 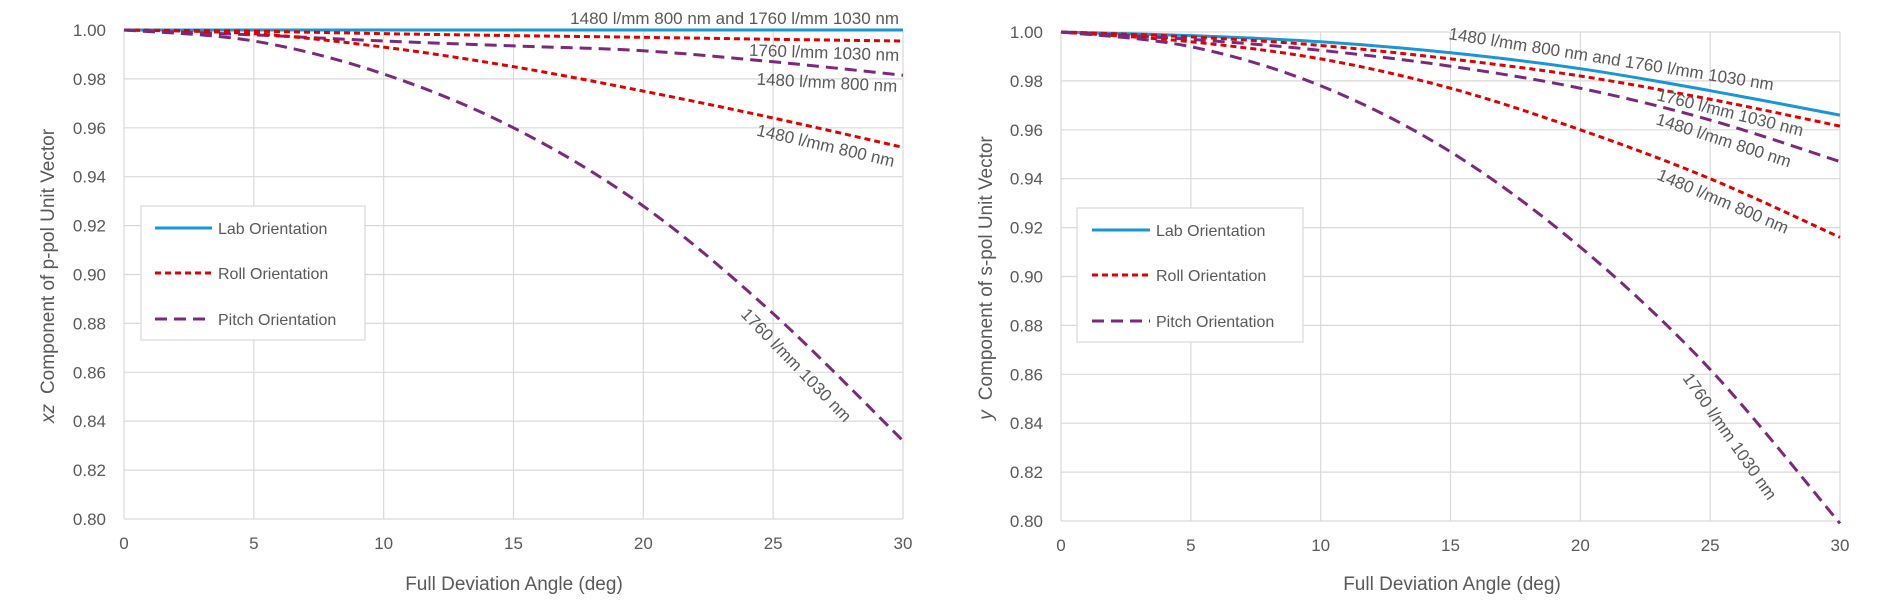 What do you see at coordinates (796, 365) in the screenshot?
I see `curve-label-pitch-1760: 1760 l/mm 1030 nm` at bounding box center [796, 365].